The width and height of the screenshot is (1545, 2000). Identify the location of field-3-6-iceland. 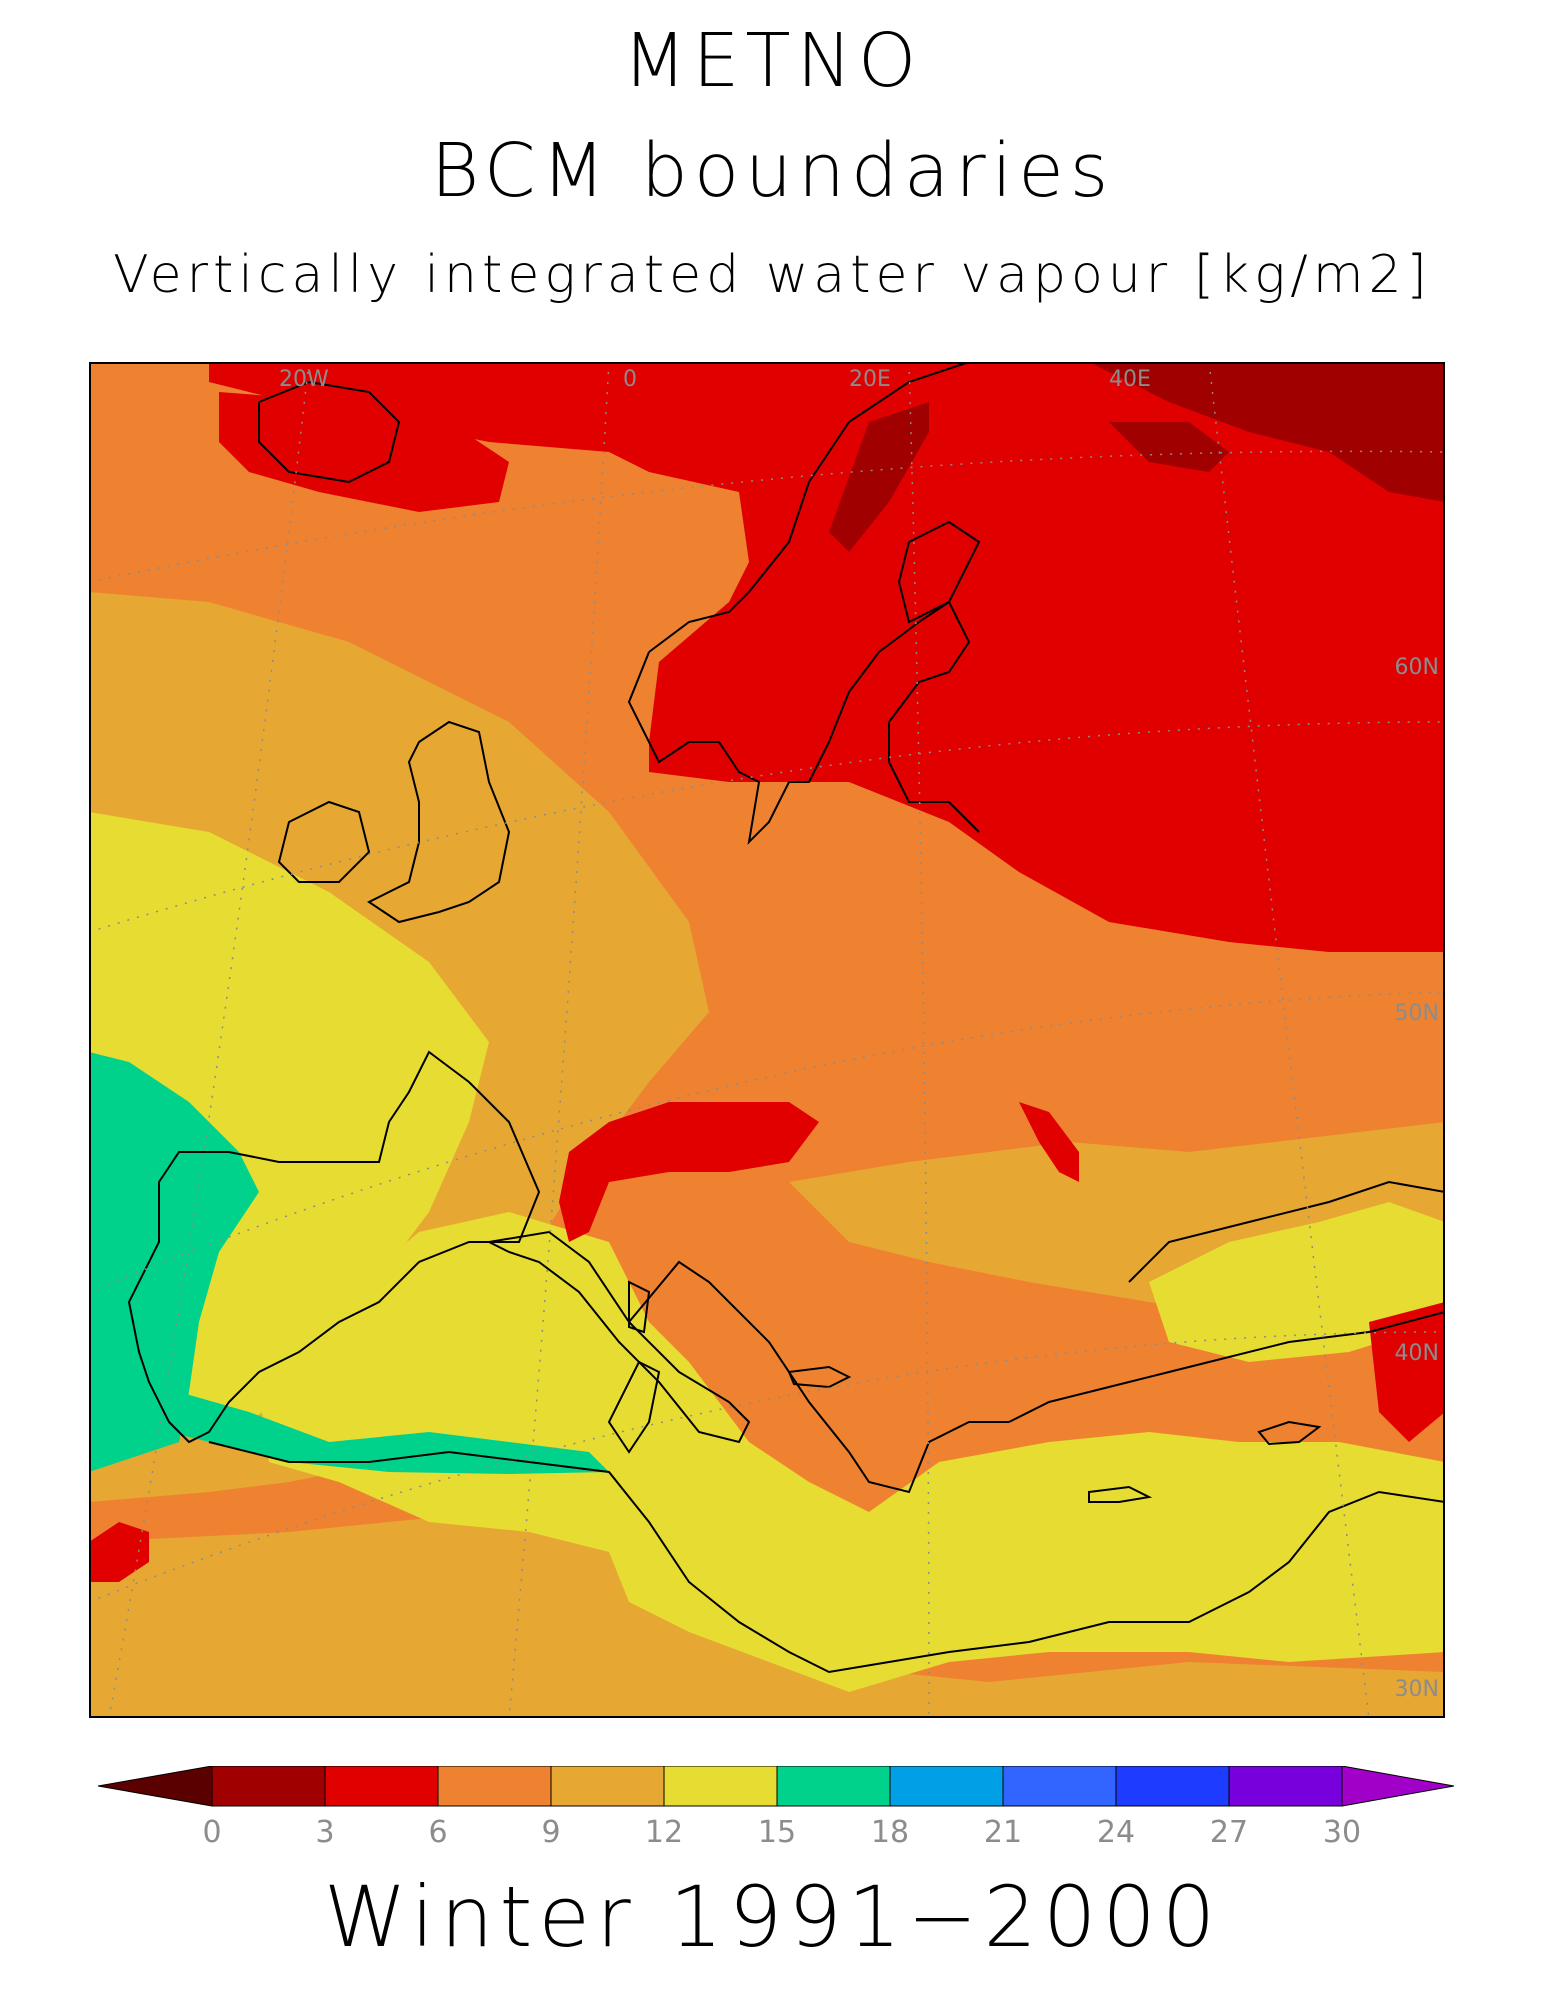
(364, 452).